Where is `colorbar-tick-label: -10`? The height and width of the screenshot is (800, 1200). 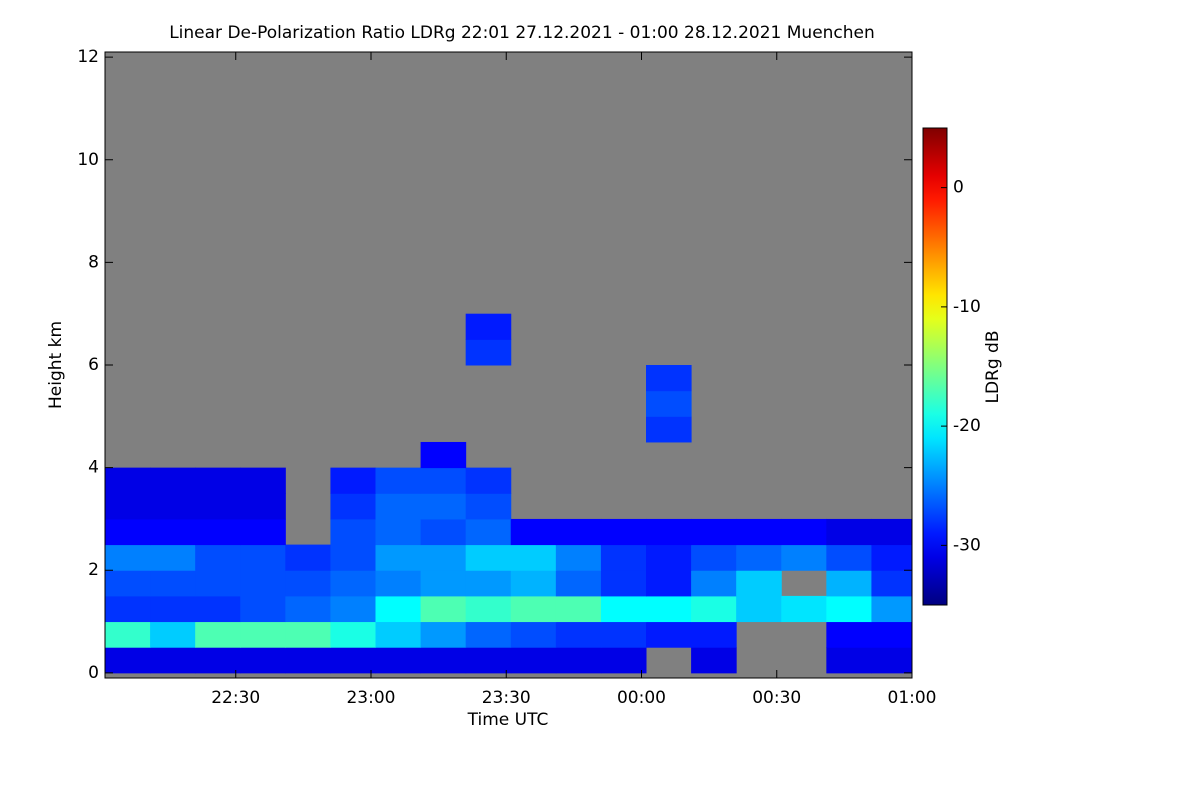
colorbar-tick-label: -10 is located at coordinates (967, 307).